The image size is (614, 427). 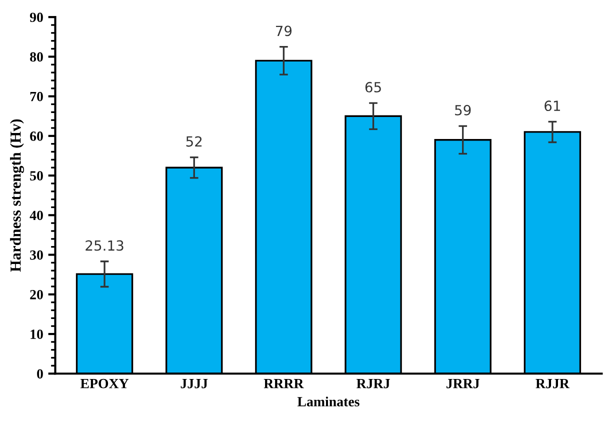 I want to click on y-tick-label: 50, so click(x=36, y=175).